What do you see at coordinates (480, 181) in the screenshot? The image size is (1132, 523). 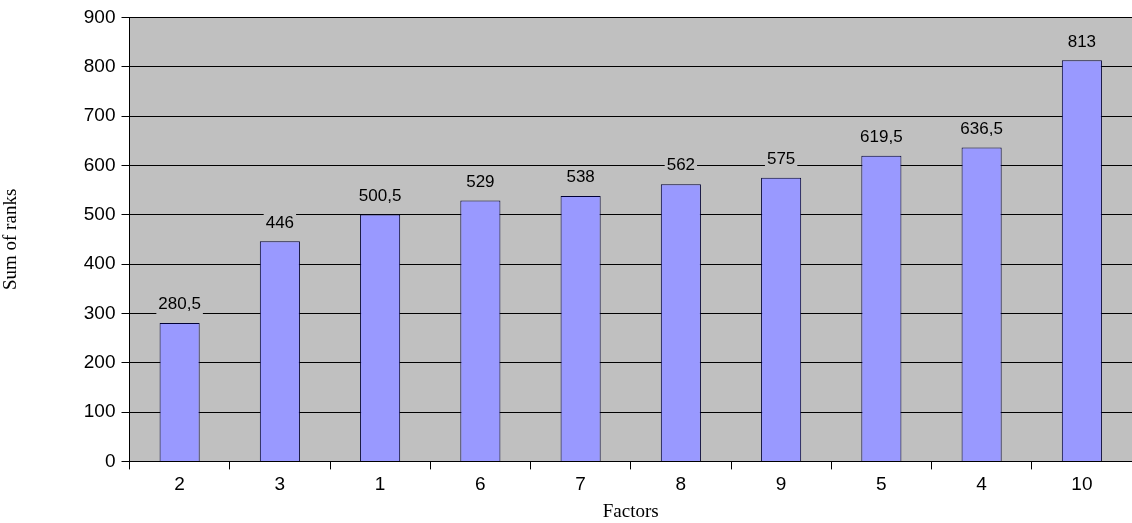 I see `data-label: 529` at bounding box center [480, 181].